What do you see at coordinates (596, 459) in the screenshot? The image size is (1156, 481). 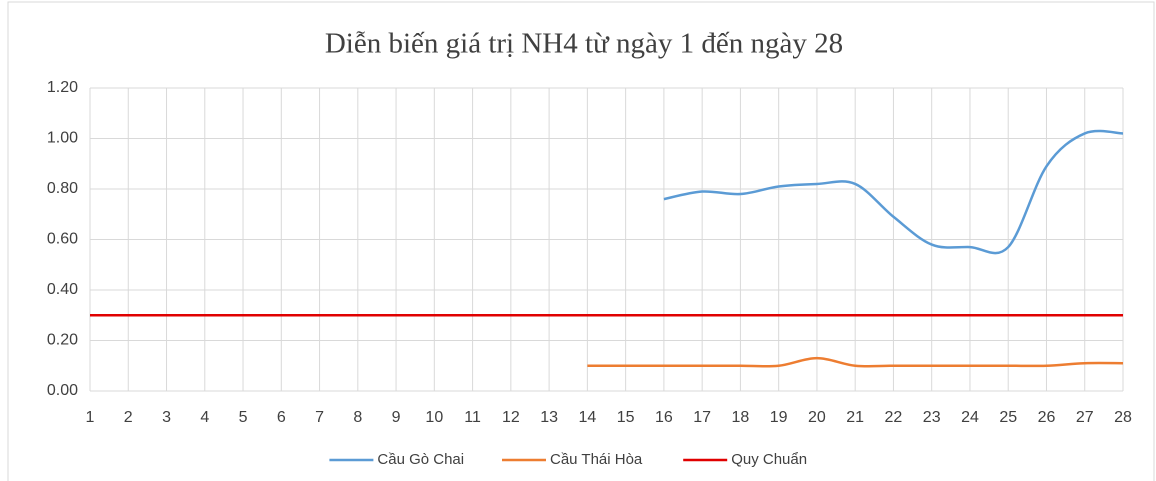 I see `legend-label: Cầu Thái Hòa` at bounding box center [596, 459].